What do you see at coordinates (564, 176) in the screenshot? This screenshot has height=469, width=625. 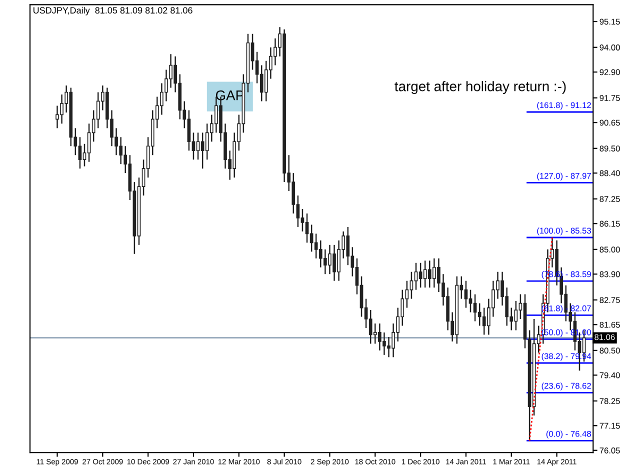 I see `annotation: (127.0) - 87.97` at bounding box center [564, 176].